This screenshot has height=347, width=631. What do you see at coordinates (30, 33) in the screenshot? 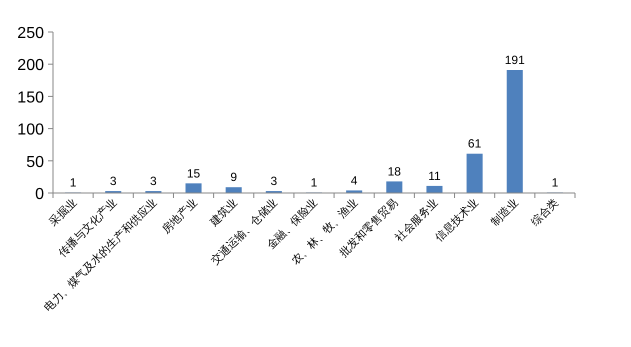
I see `y-tick-label: 250` at bounding box center [30, 33].